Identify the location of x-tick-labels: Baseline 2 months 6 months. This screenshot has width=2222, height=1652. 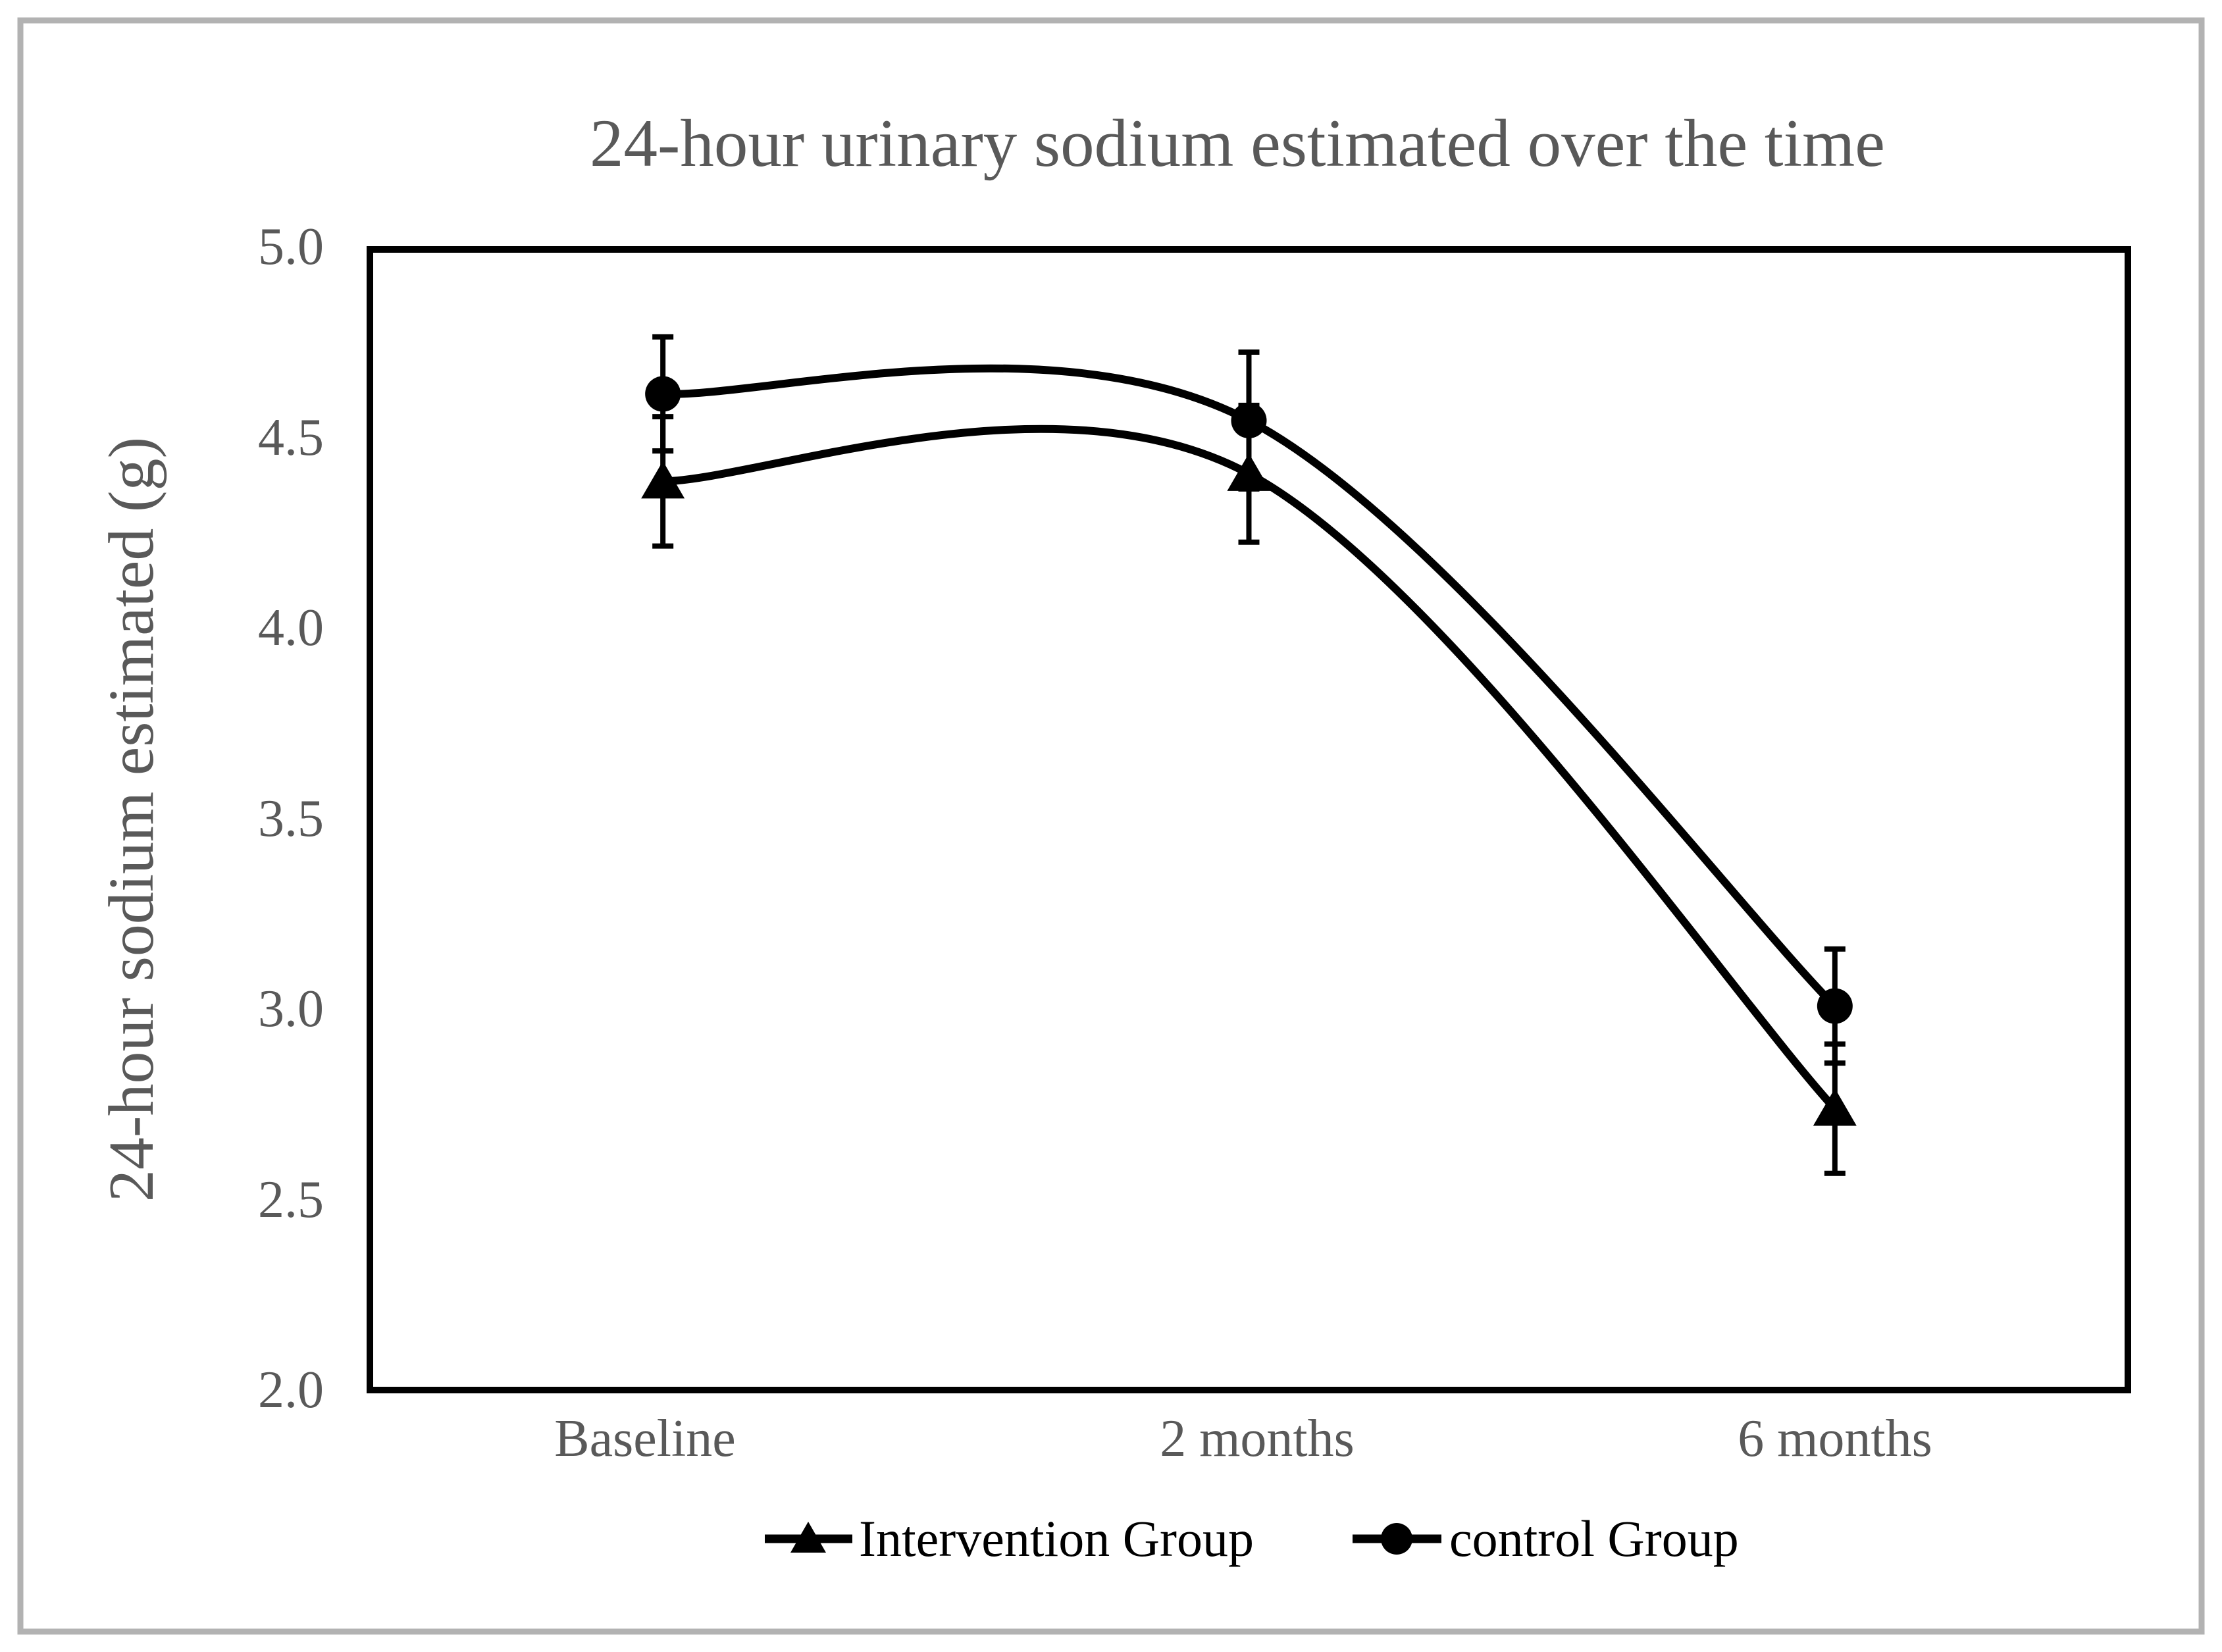
(1243, 1439).